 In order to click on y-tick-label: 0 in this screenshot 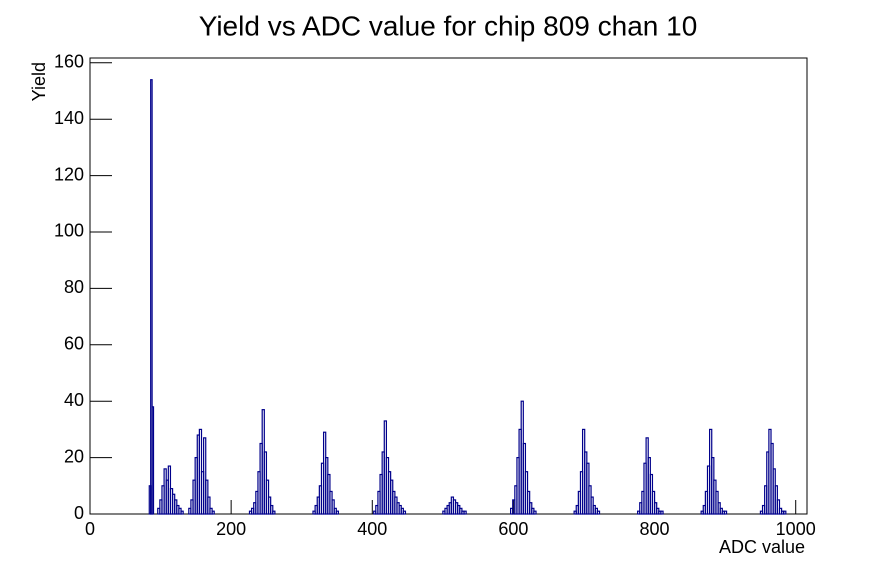, I will do `click(79, 513)`.